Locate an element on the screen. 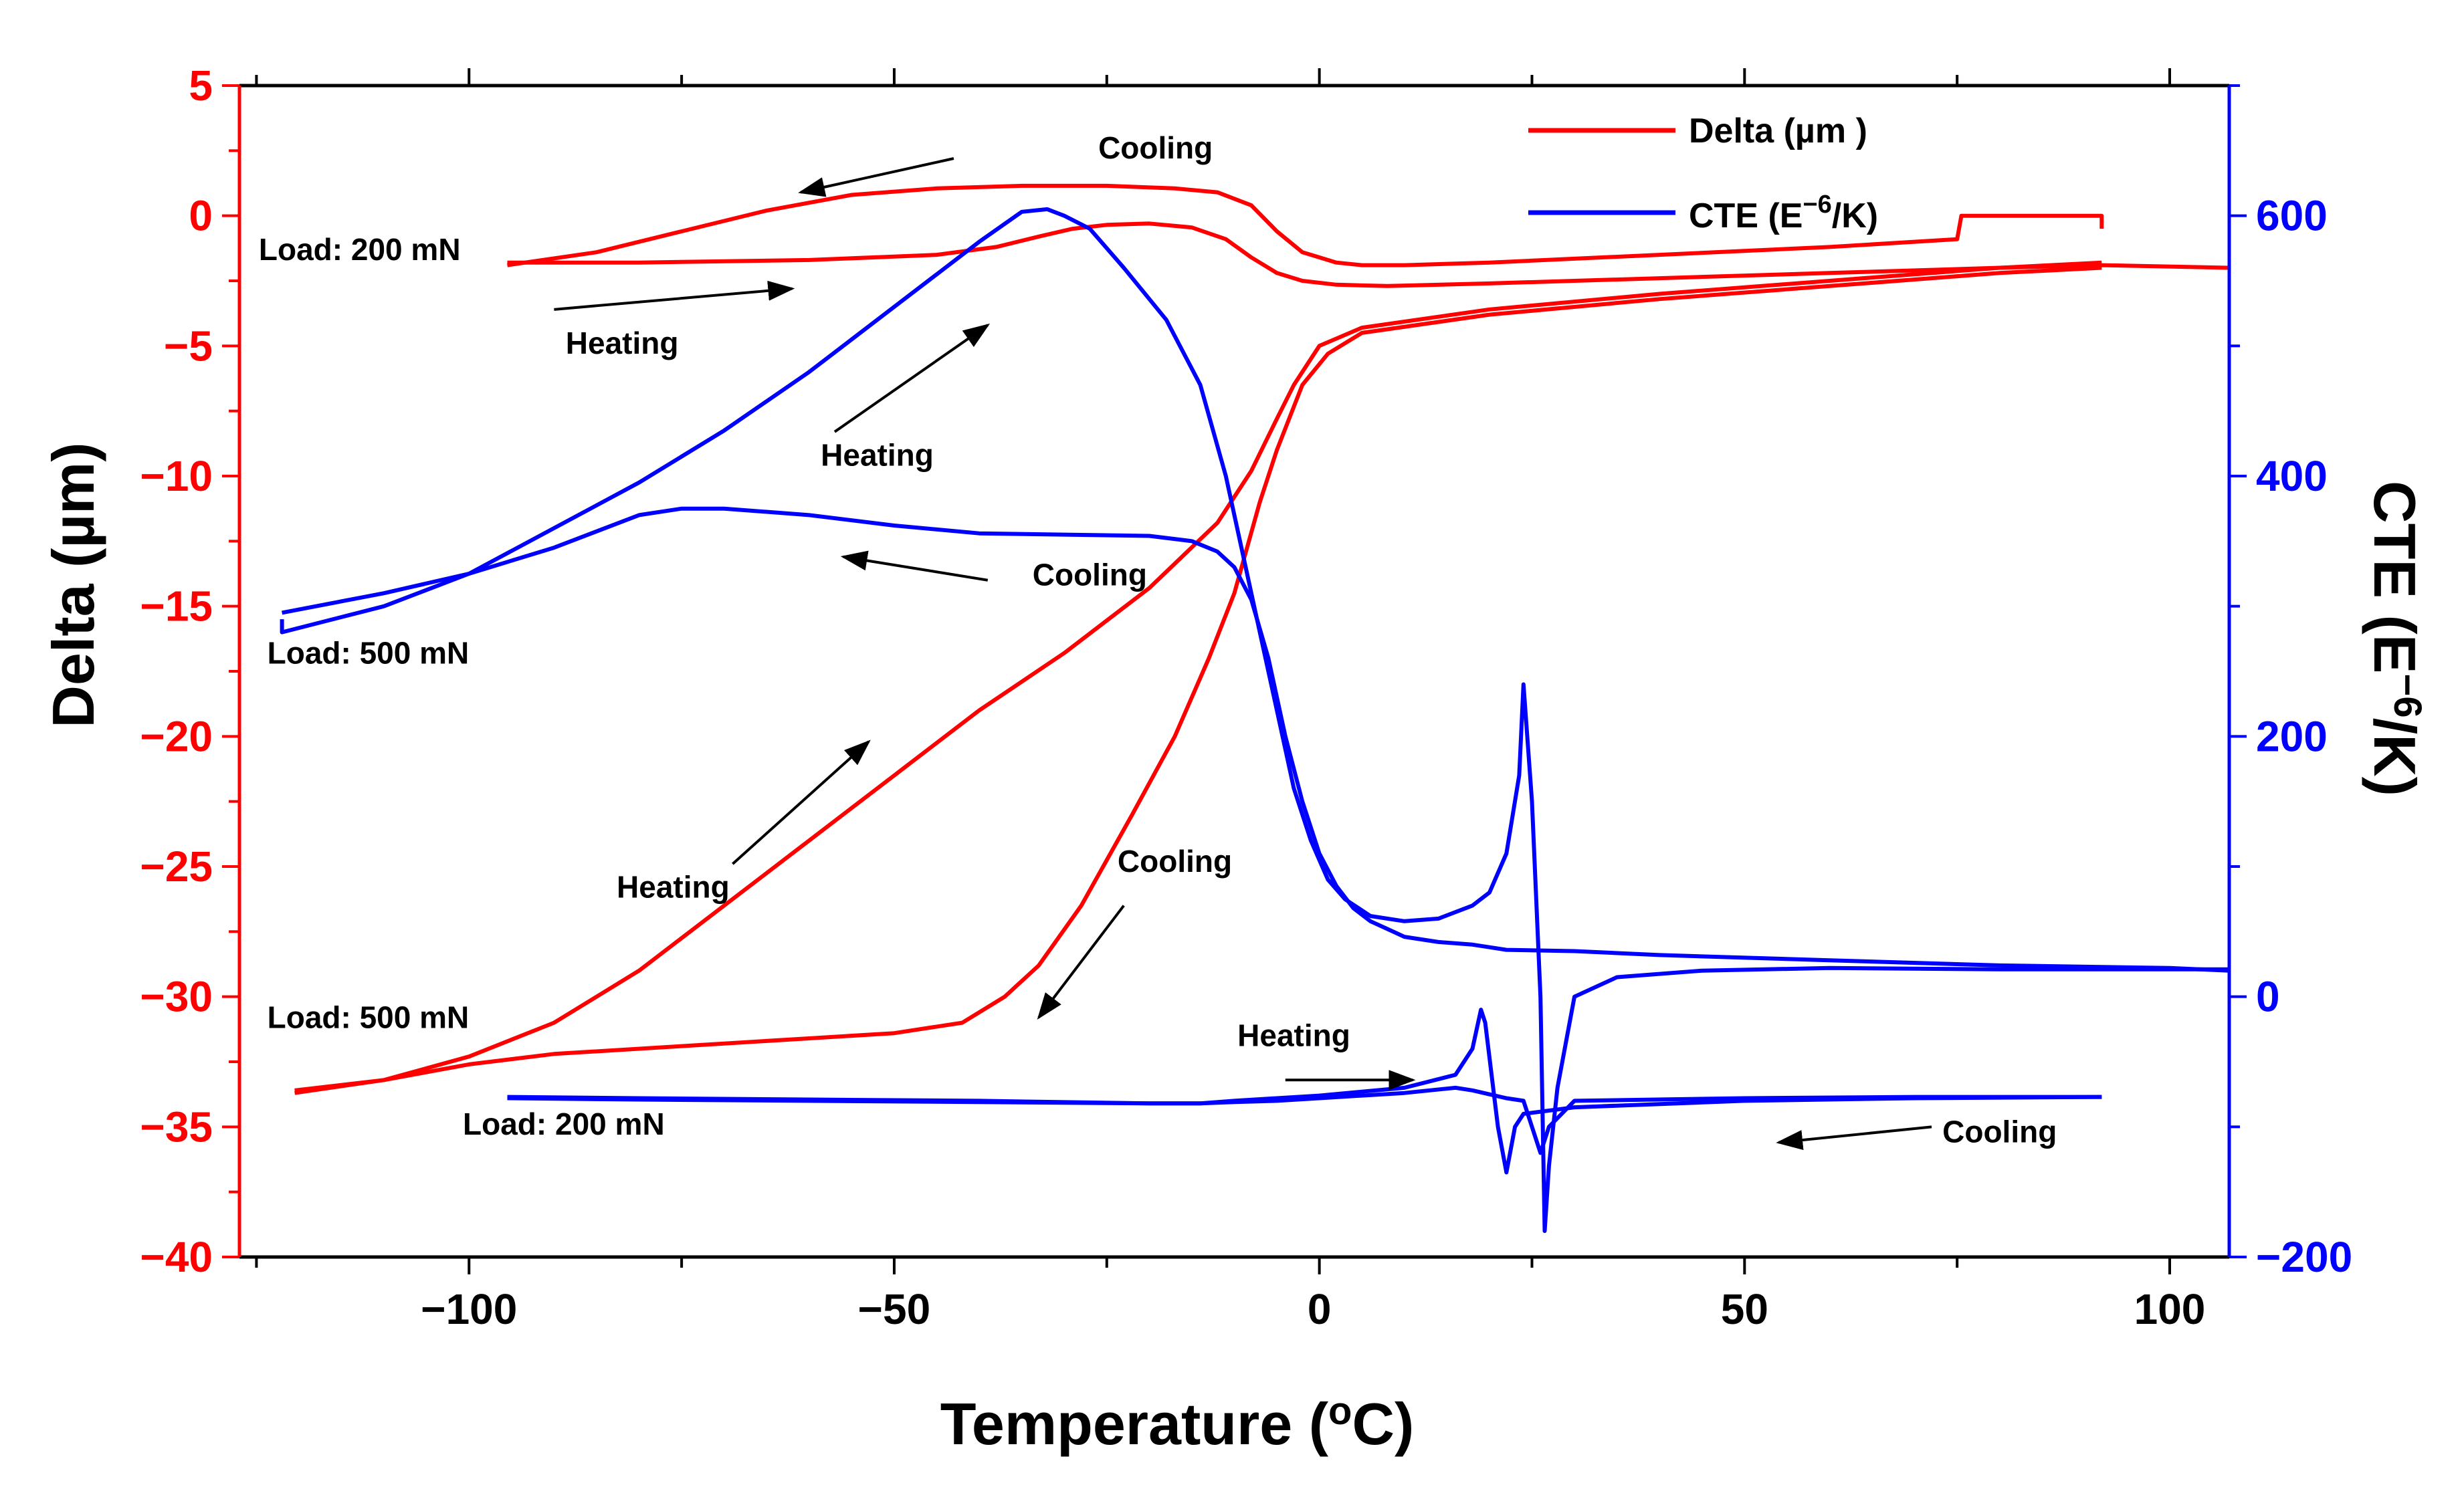 The image size is (2464, 1485). y-left-axis-title: Delta (µm) is located at coordinates (73, 584).